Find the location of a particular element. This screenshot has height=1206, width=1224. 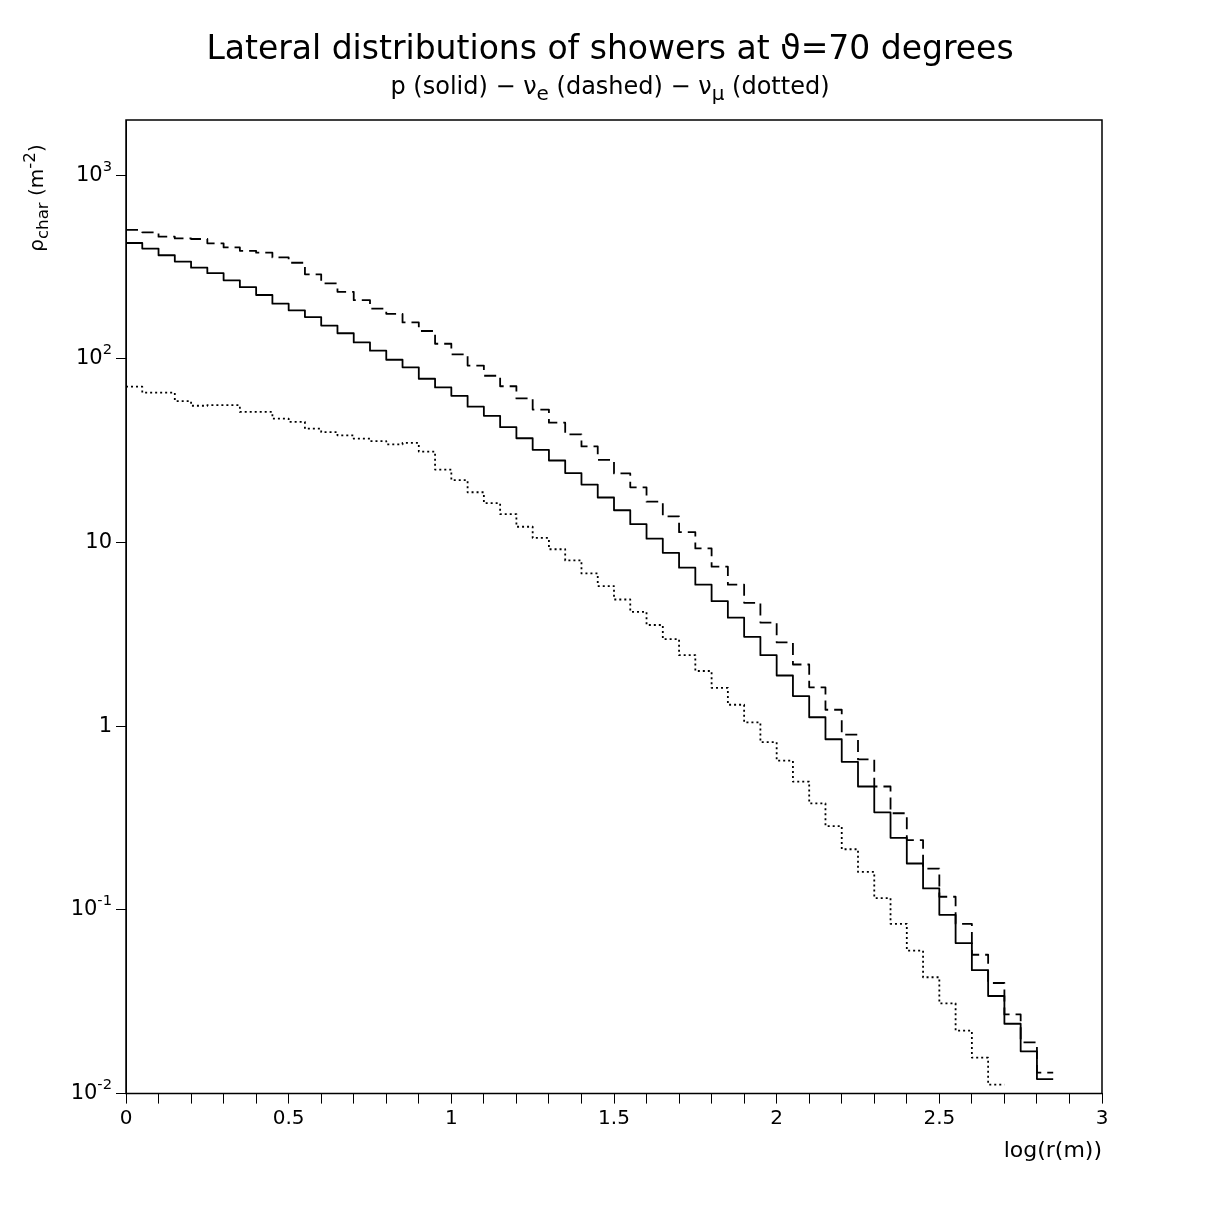

chart-title: Lateral distributions of showers at ϑ=70 degrees is located at coordinates (610, 47).